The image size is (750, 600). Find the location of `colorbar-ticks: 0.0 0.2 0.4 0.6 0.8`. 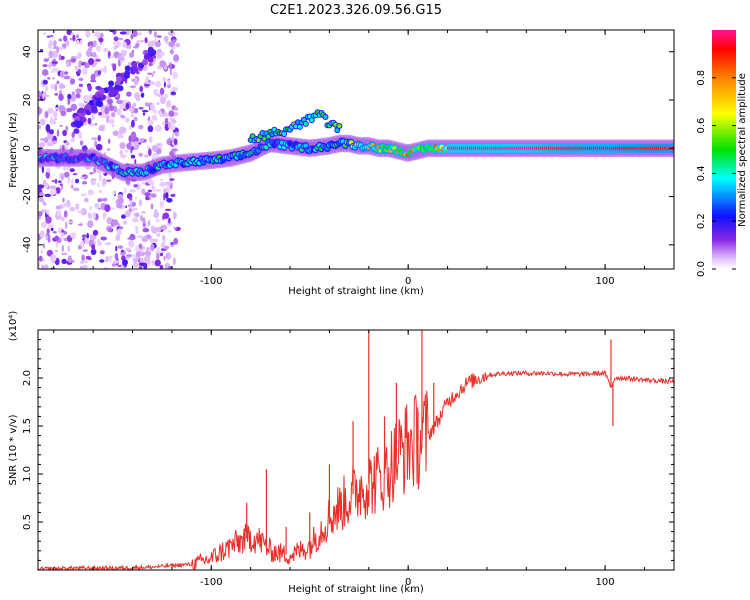

colorbar-ticks: 0.0 0.2 0.4 0.6 0.8 is located at coordinates (716, 173).